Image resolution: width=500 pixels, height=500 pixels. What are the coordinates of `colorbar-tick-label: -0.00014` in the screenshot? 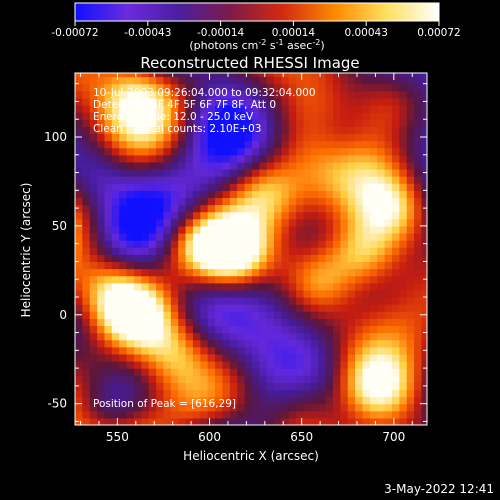 It's located at (221, 33).